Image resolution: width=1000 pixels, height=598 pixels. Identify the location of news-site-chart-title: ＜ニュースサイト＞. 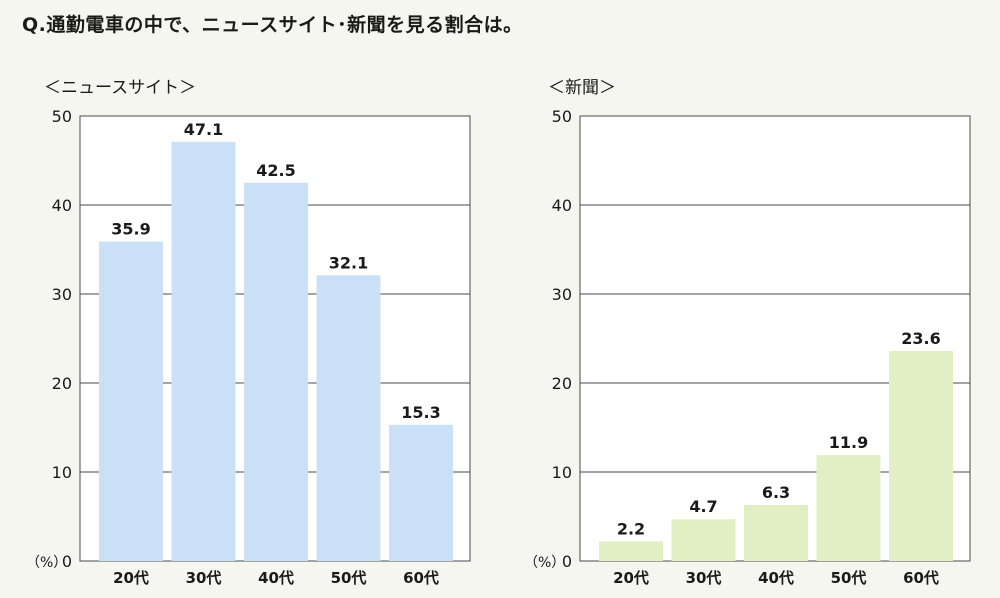
(120, 88).